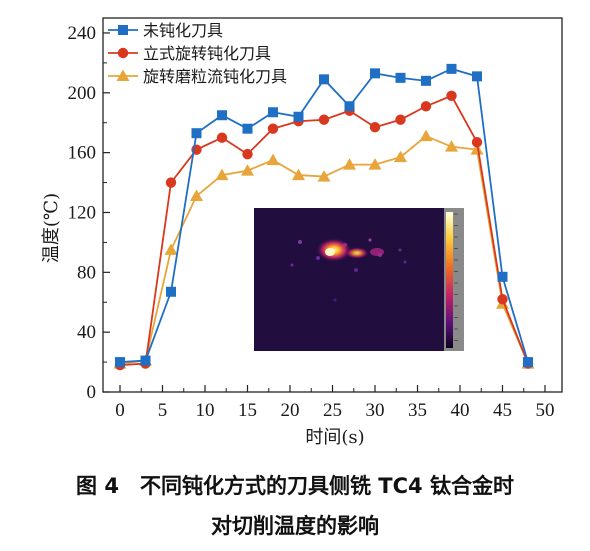  I want to click on y-tick-label: 240, so click(82, 33).